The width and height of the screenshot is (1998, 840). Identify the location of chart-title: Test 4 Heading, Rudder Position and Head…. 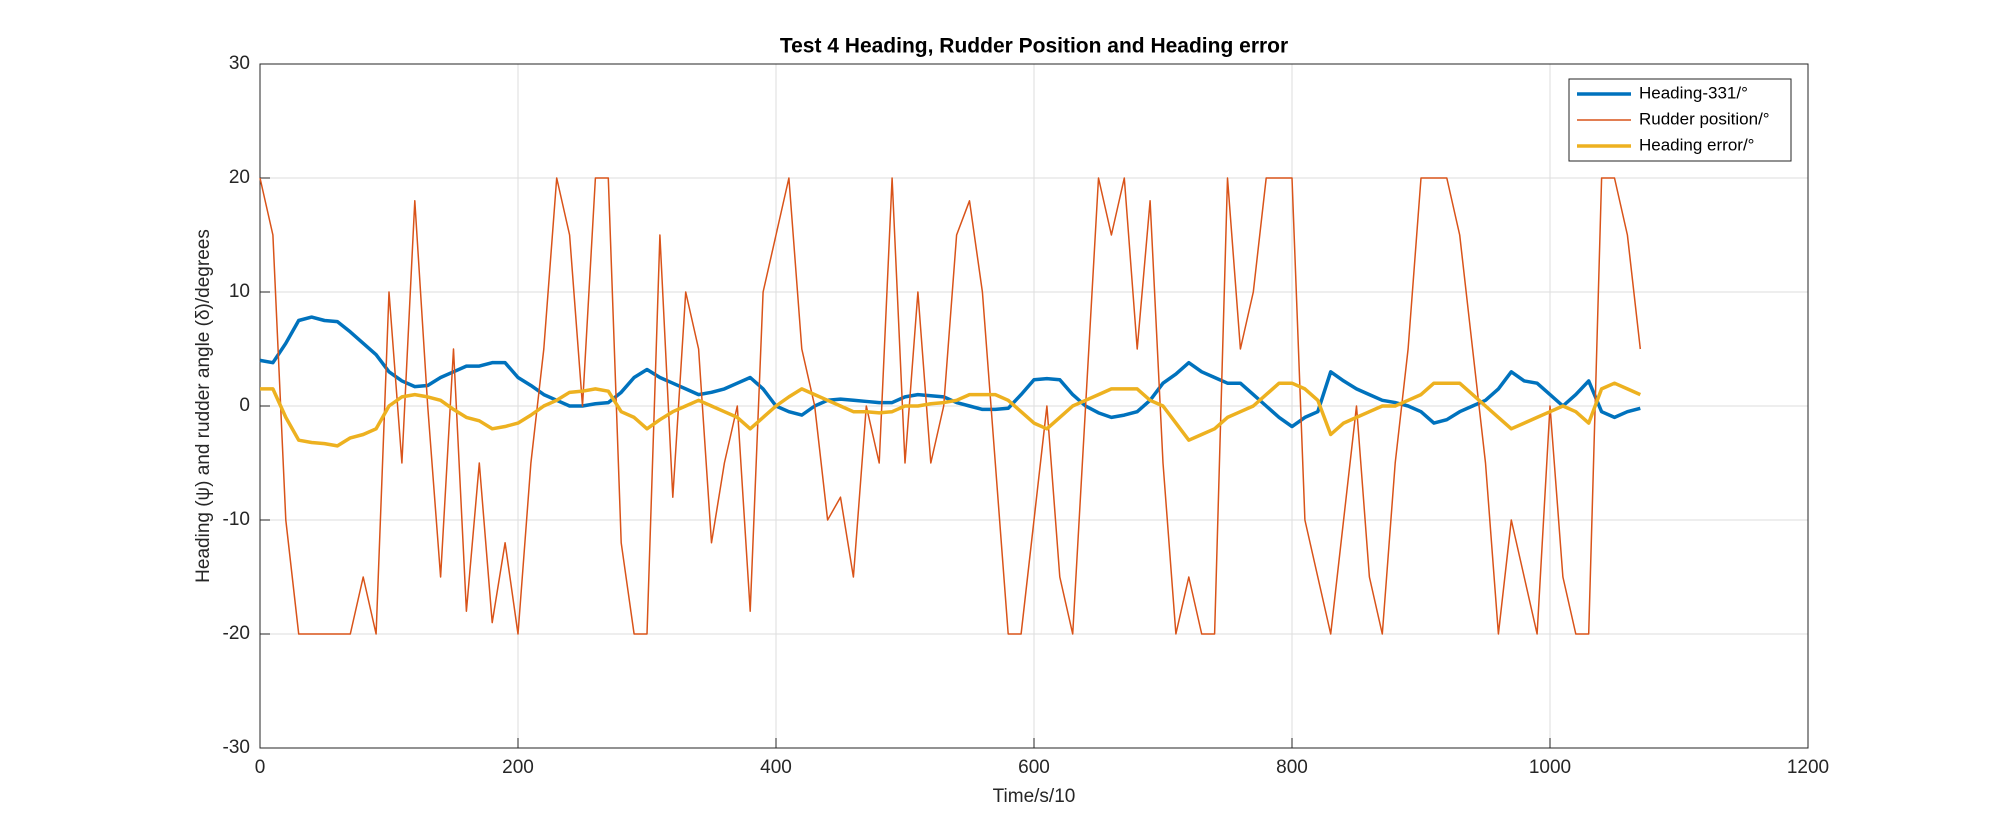
(1034, 46).